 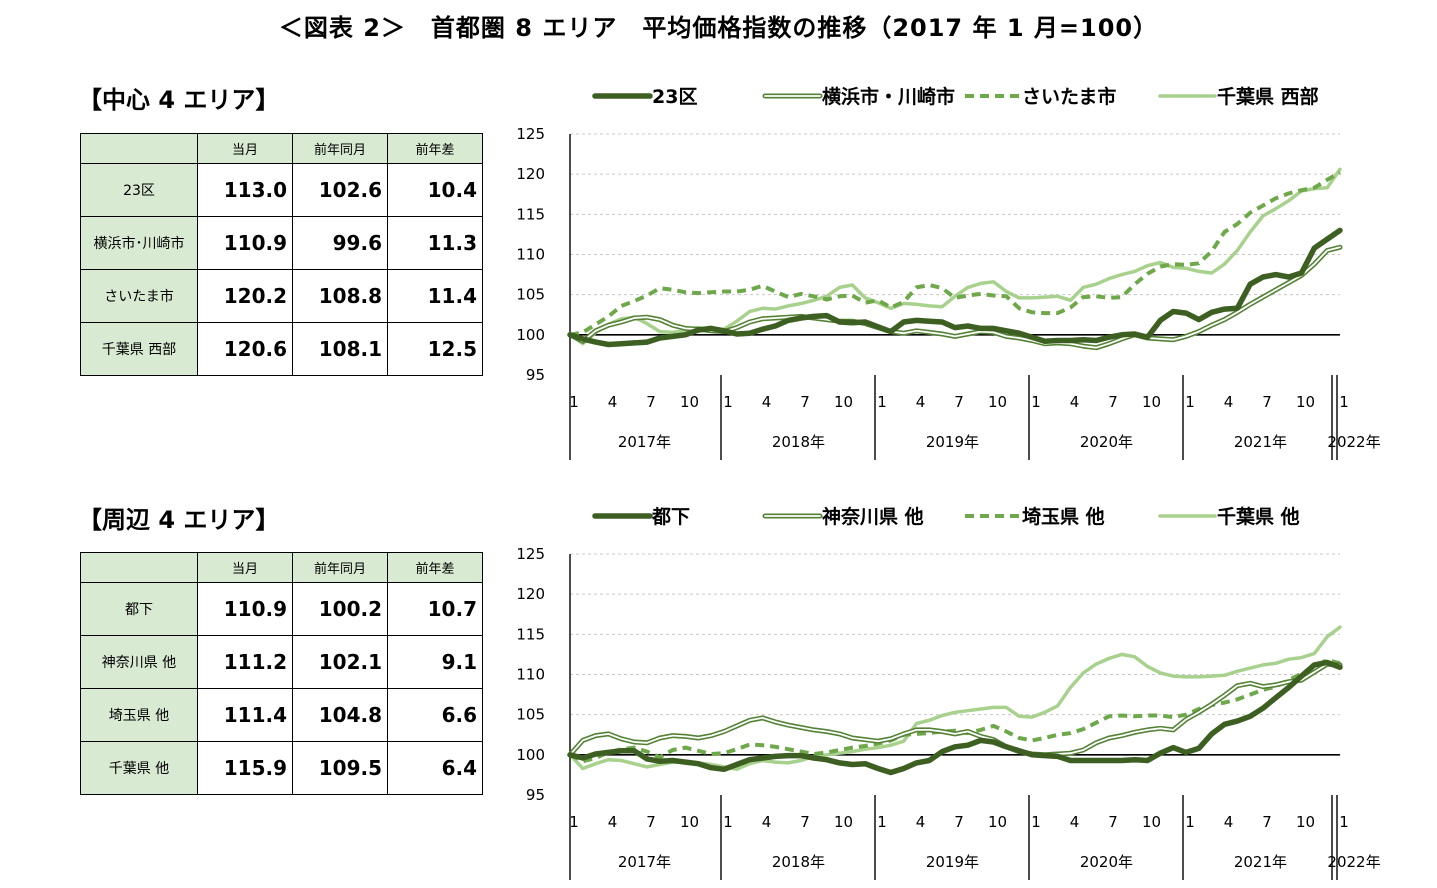 I want to click on area-name: 千葉県 他, so click(x=139, y=768).